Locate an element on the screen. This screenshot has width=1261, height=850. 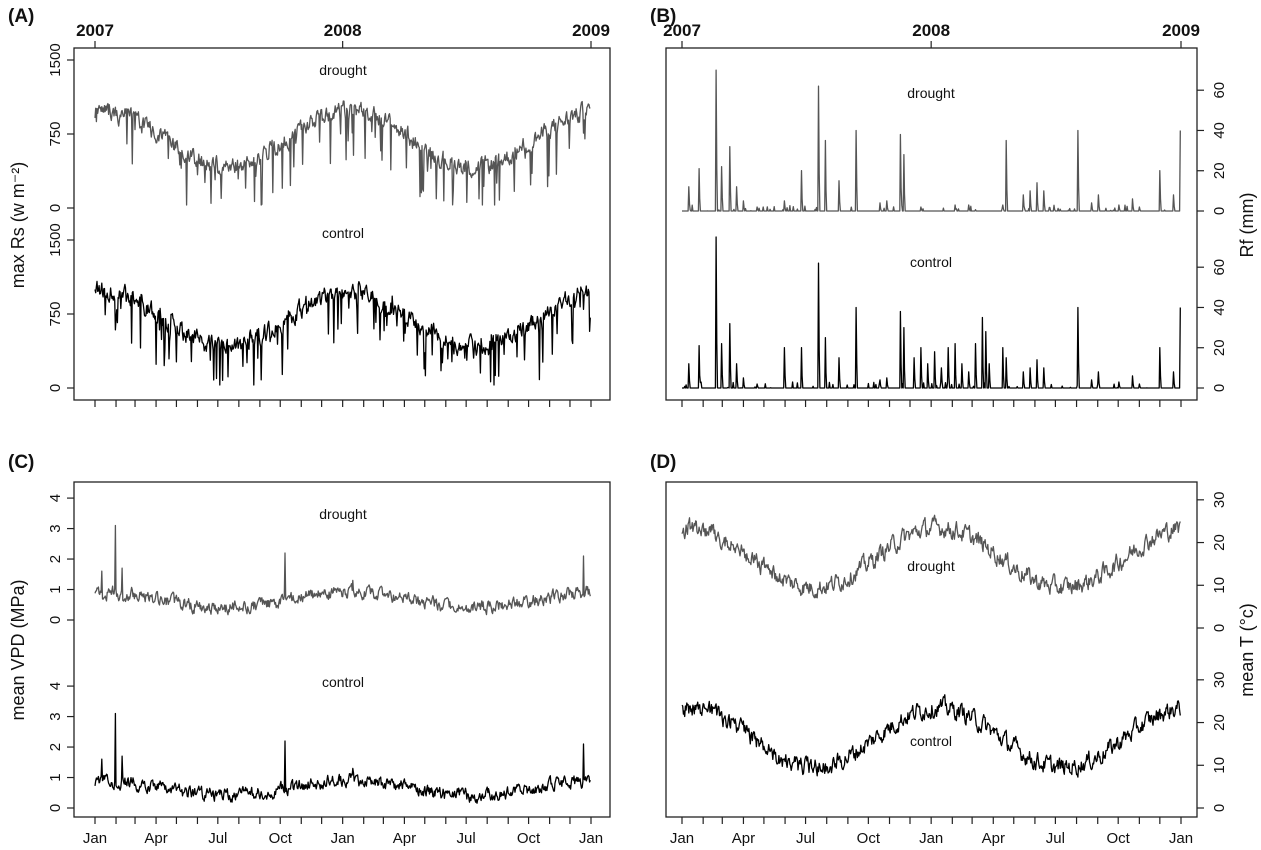
panel-c-label: (C) is located at coordinates (21, 462).